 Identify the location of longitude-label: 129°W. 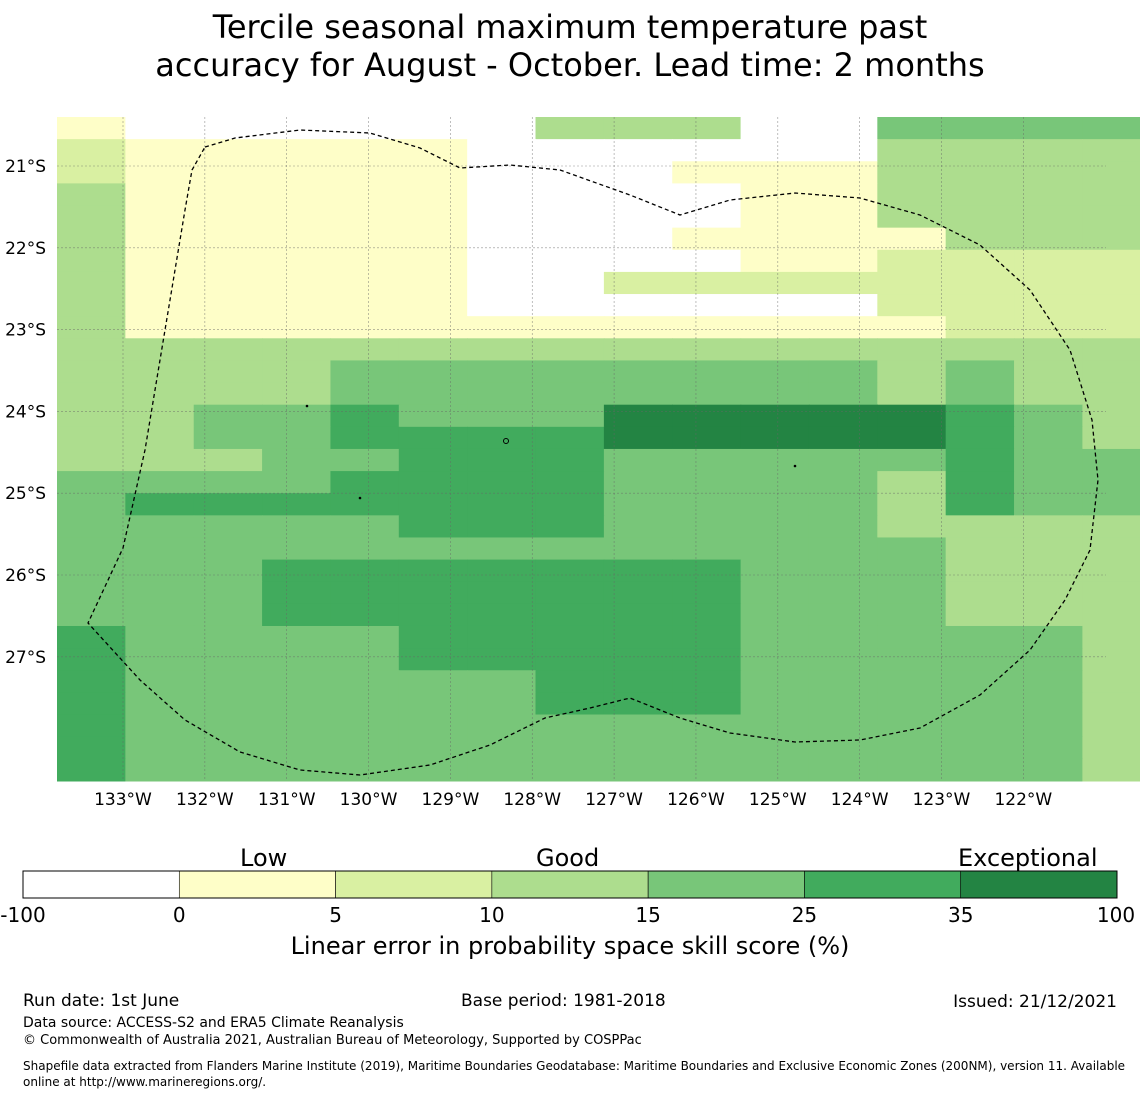
(451, 800).